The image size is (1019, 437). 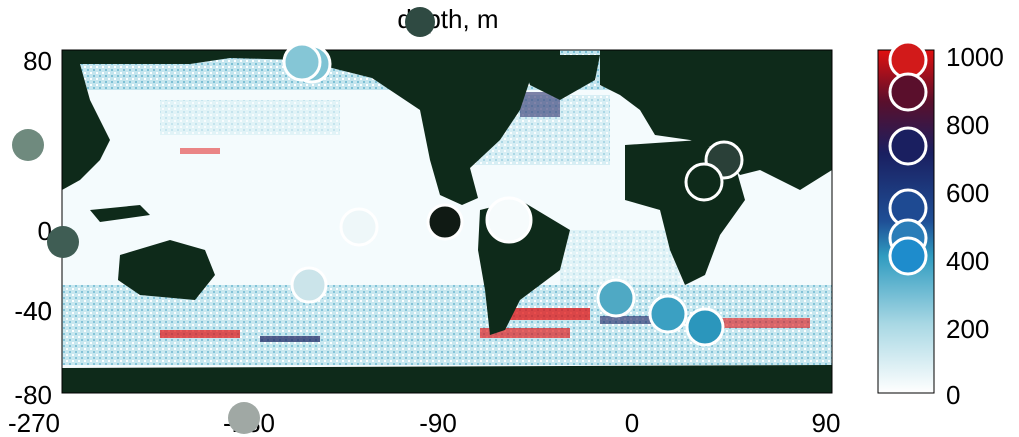 What do you see at coordinates (975, 57) in the screenshot?
I see `colorbar-tick-label: 1000` at bounding box center [975, 57].